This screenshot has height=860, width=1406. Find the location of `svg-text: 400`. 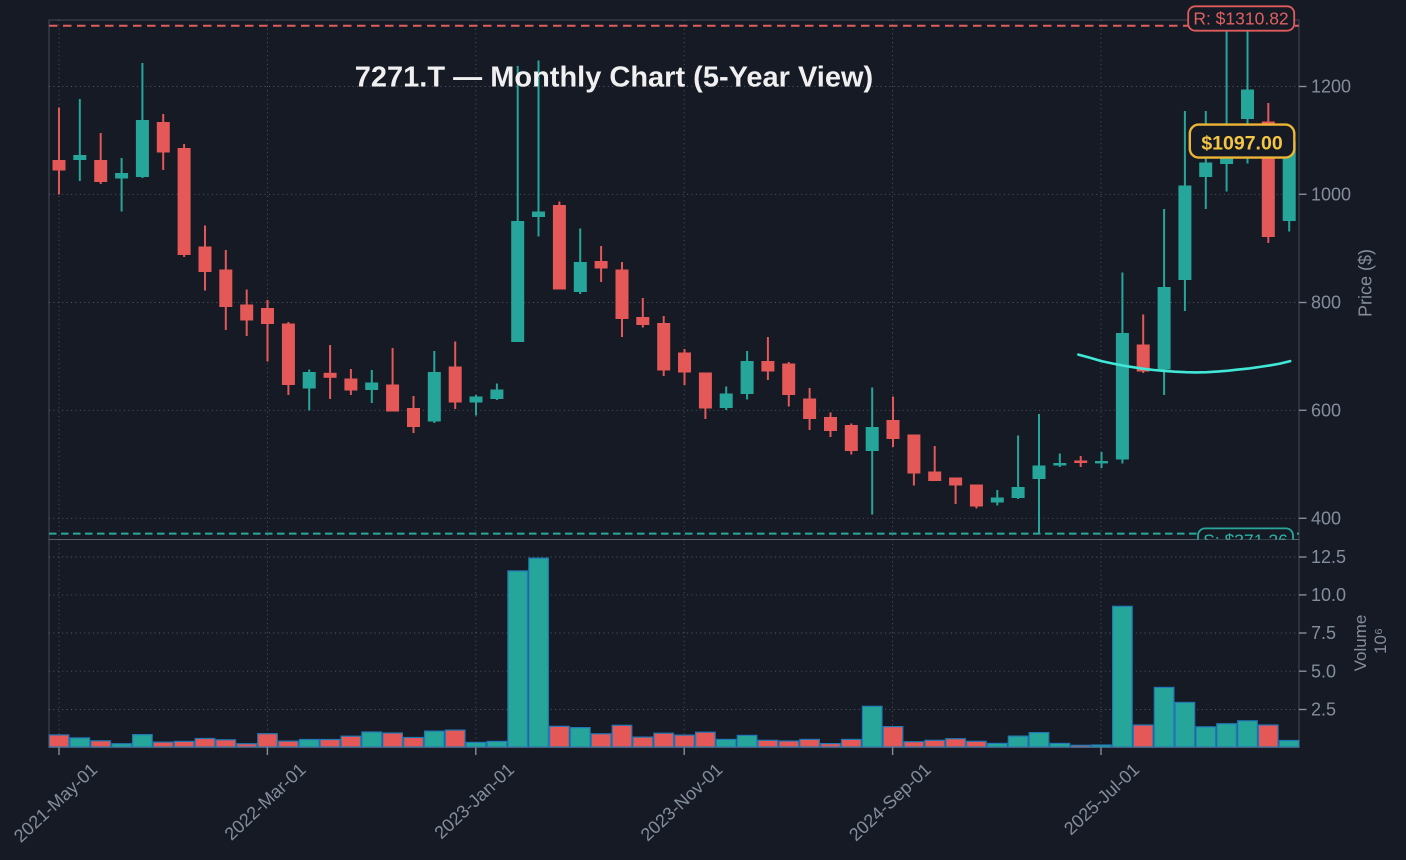

svg-text: 400 is located at coordinates (1326, 519).